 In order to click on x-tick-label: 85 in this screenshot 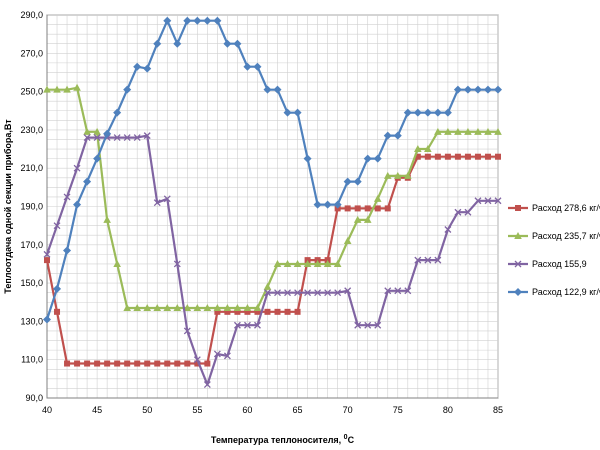, I will do `click(498, 410)`.